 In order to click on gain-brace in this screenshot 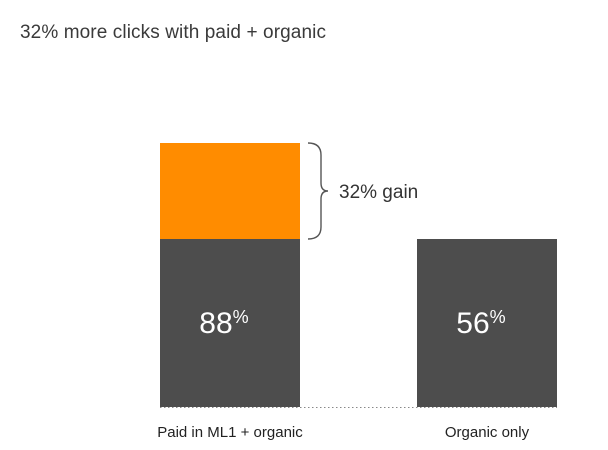, I will do `click(318, 191)`.